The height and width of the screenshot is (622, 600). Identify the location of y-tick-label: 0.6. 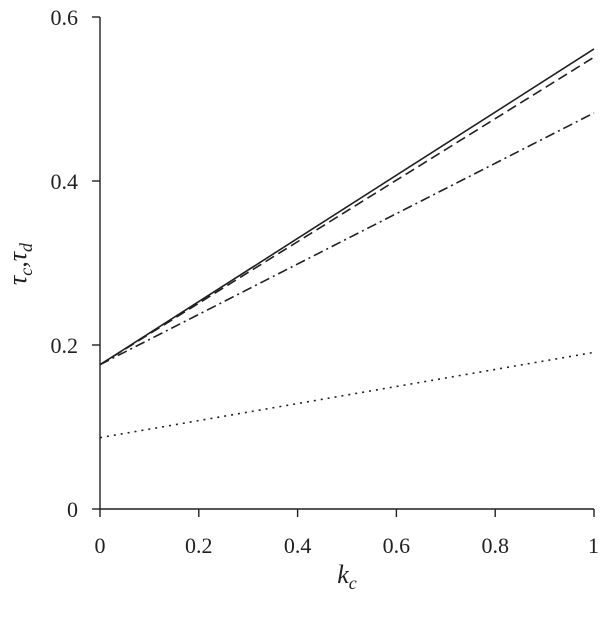
(65, 17).